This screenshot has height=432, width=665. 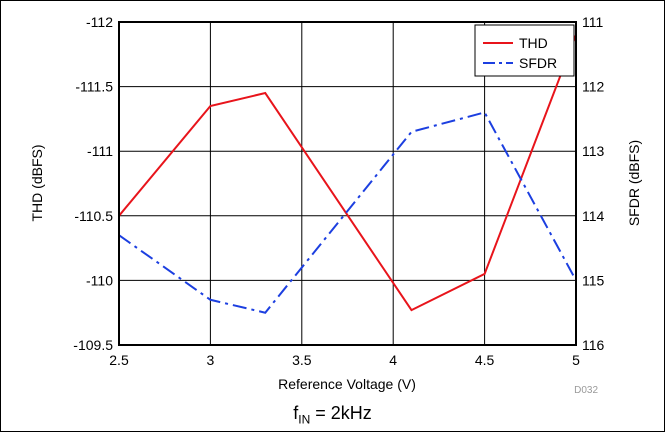 I want to click on x-tick-label: 5, so click(x=576, y=360).